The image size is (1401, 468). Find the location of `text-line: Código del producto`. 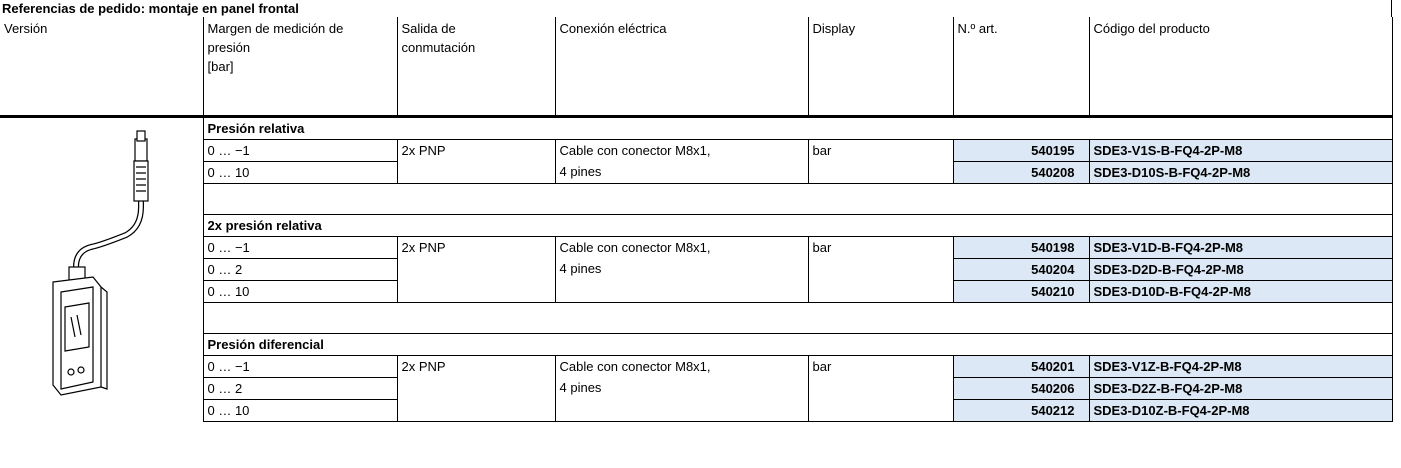

text-line: Código del producto is located at coordinates (1151, 28).